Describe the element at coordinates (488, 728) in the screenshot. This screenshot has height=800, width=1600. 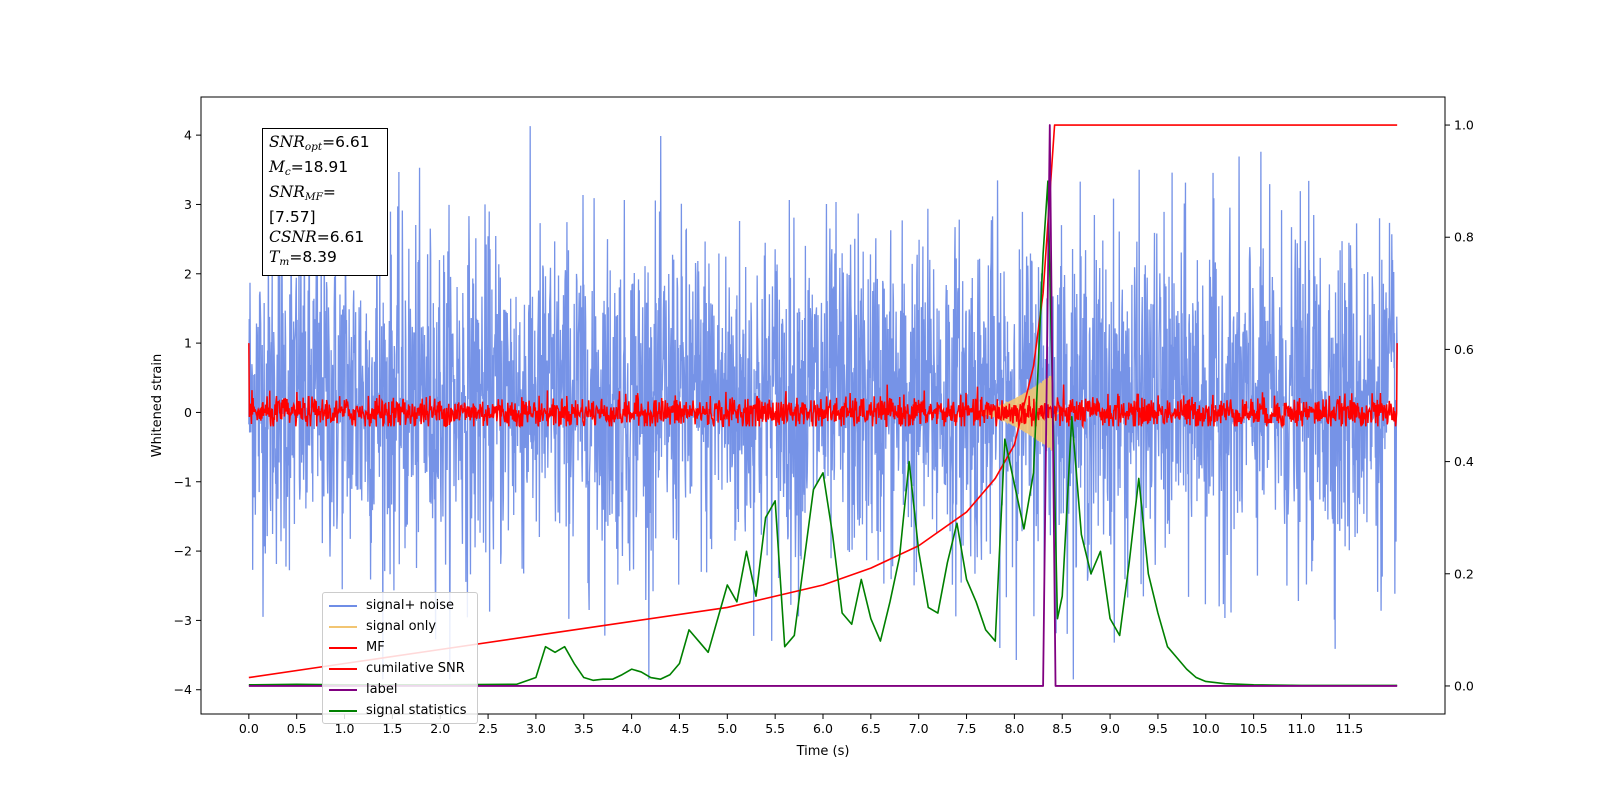
I see `x-tick-label: 2.5` at that location.